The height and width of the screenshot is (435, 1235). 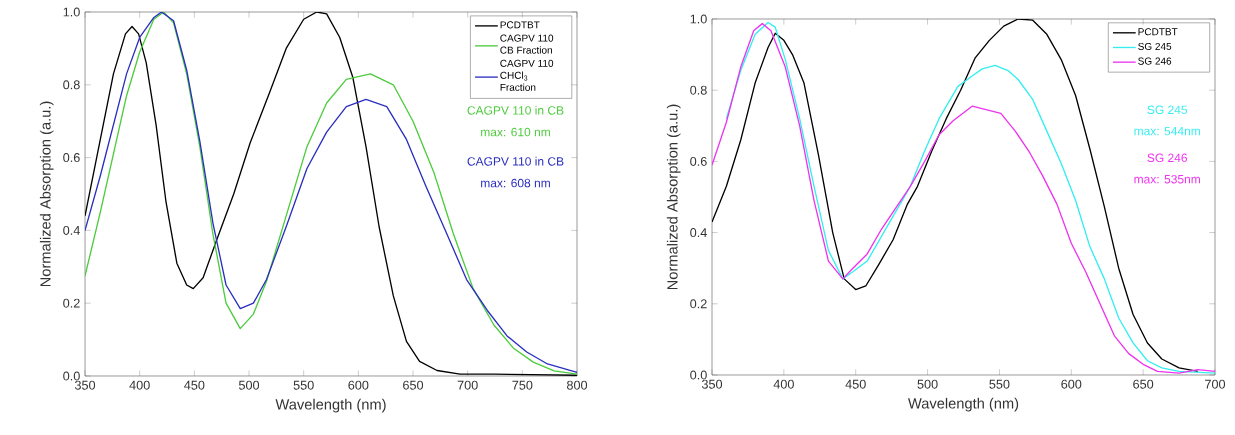 I want to click on annotation: max: 608 nm, so click(x=515, y=183).